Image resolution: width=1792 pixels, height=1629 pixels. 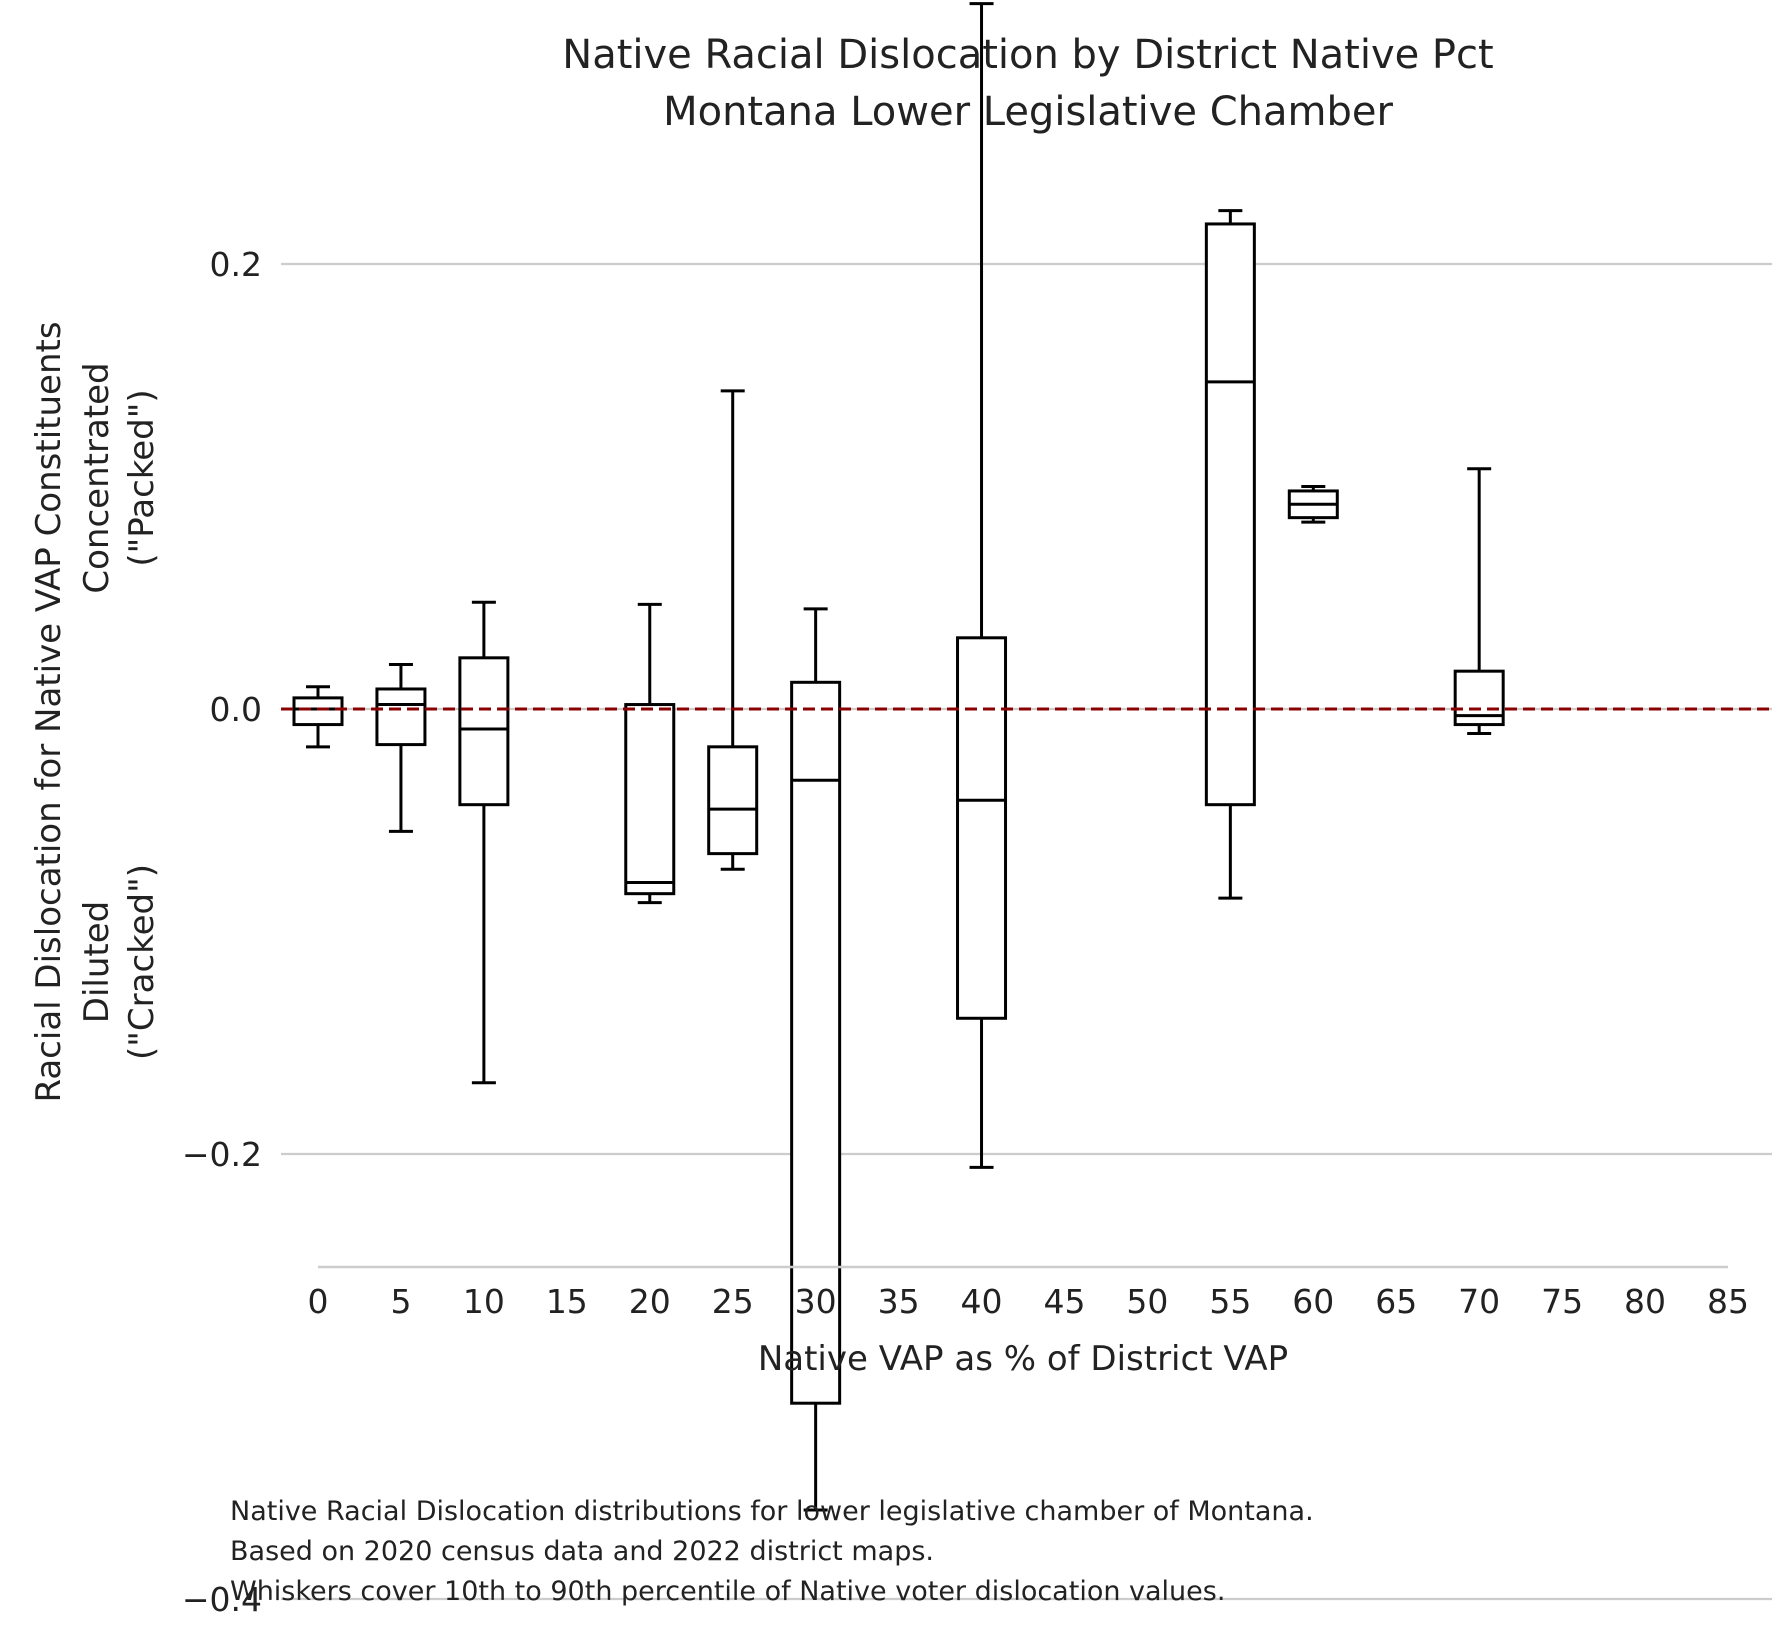 What do you see at coordinates (899, 1301) in the screenshot?
I see `x-tick-label-7: 35` at bounding box center [899, 1301].